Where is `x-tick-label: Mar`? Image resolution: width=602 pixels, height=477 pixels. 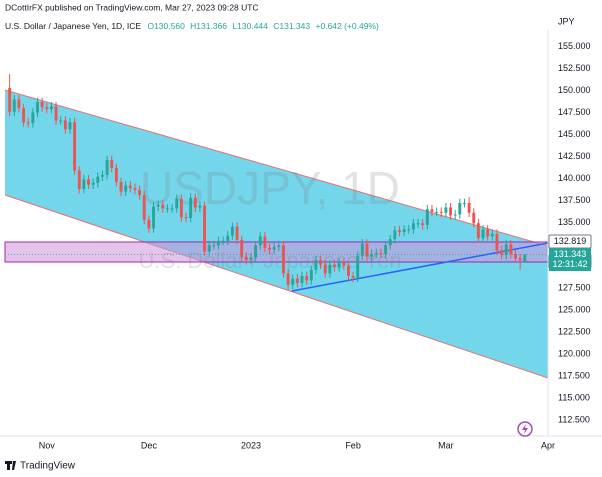 x-tick-label: Mar is located at coordinates (446, 445).